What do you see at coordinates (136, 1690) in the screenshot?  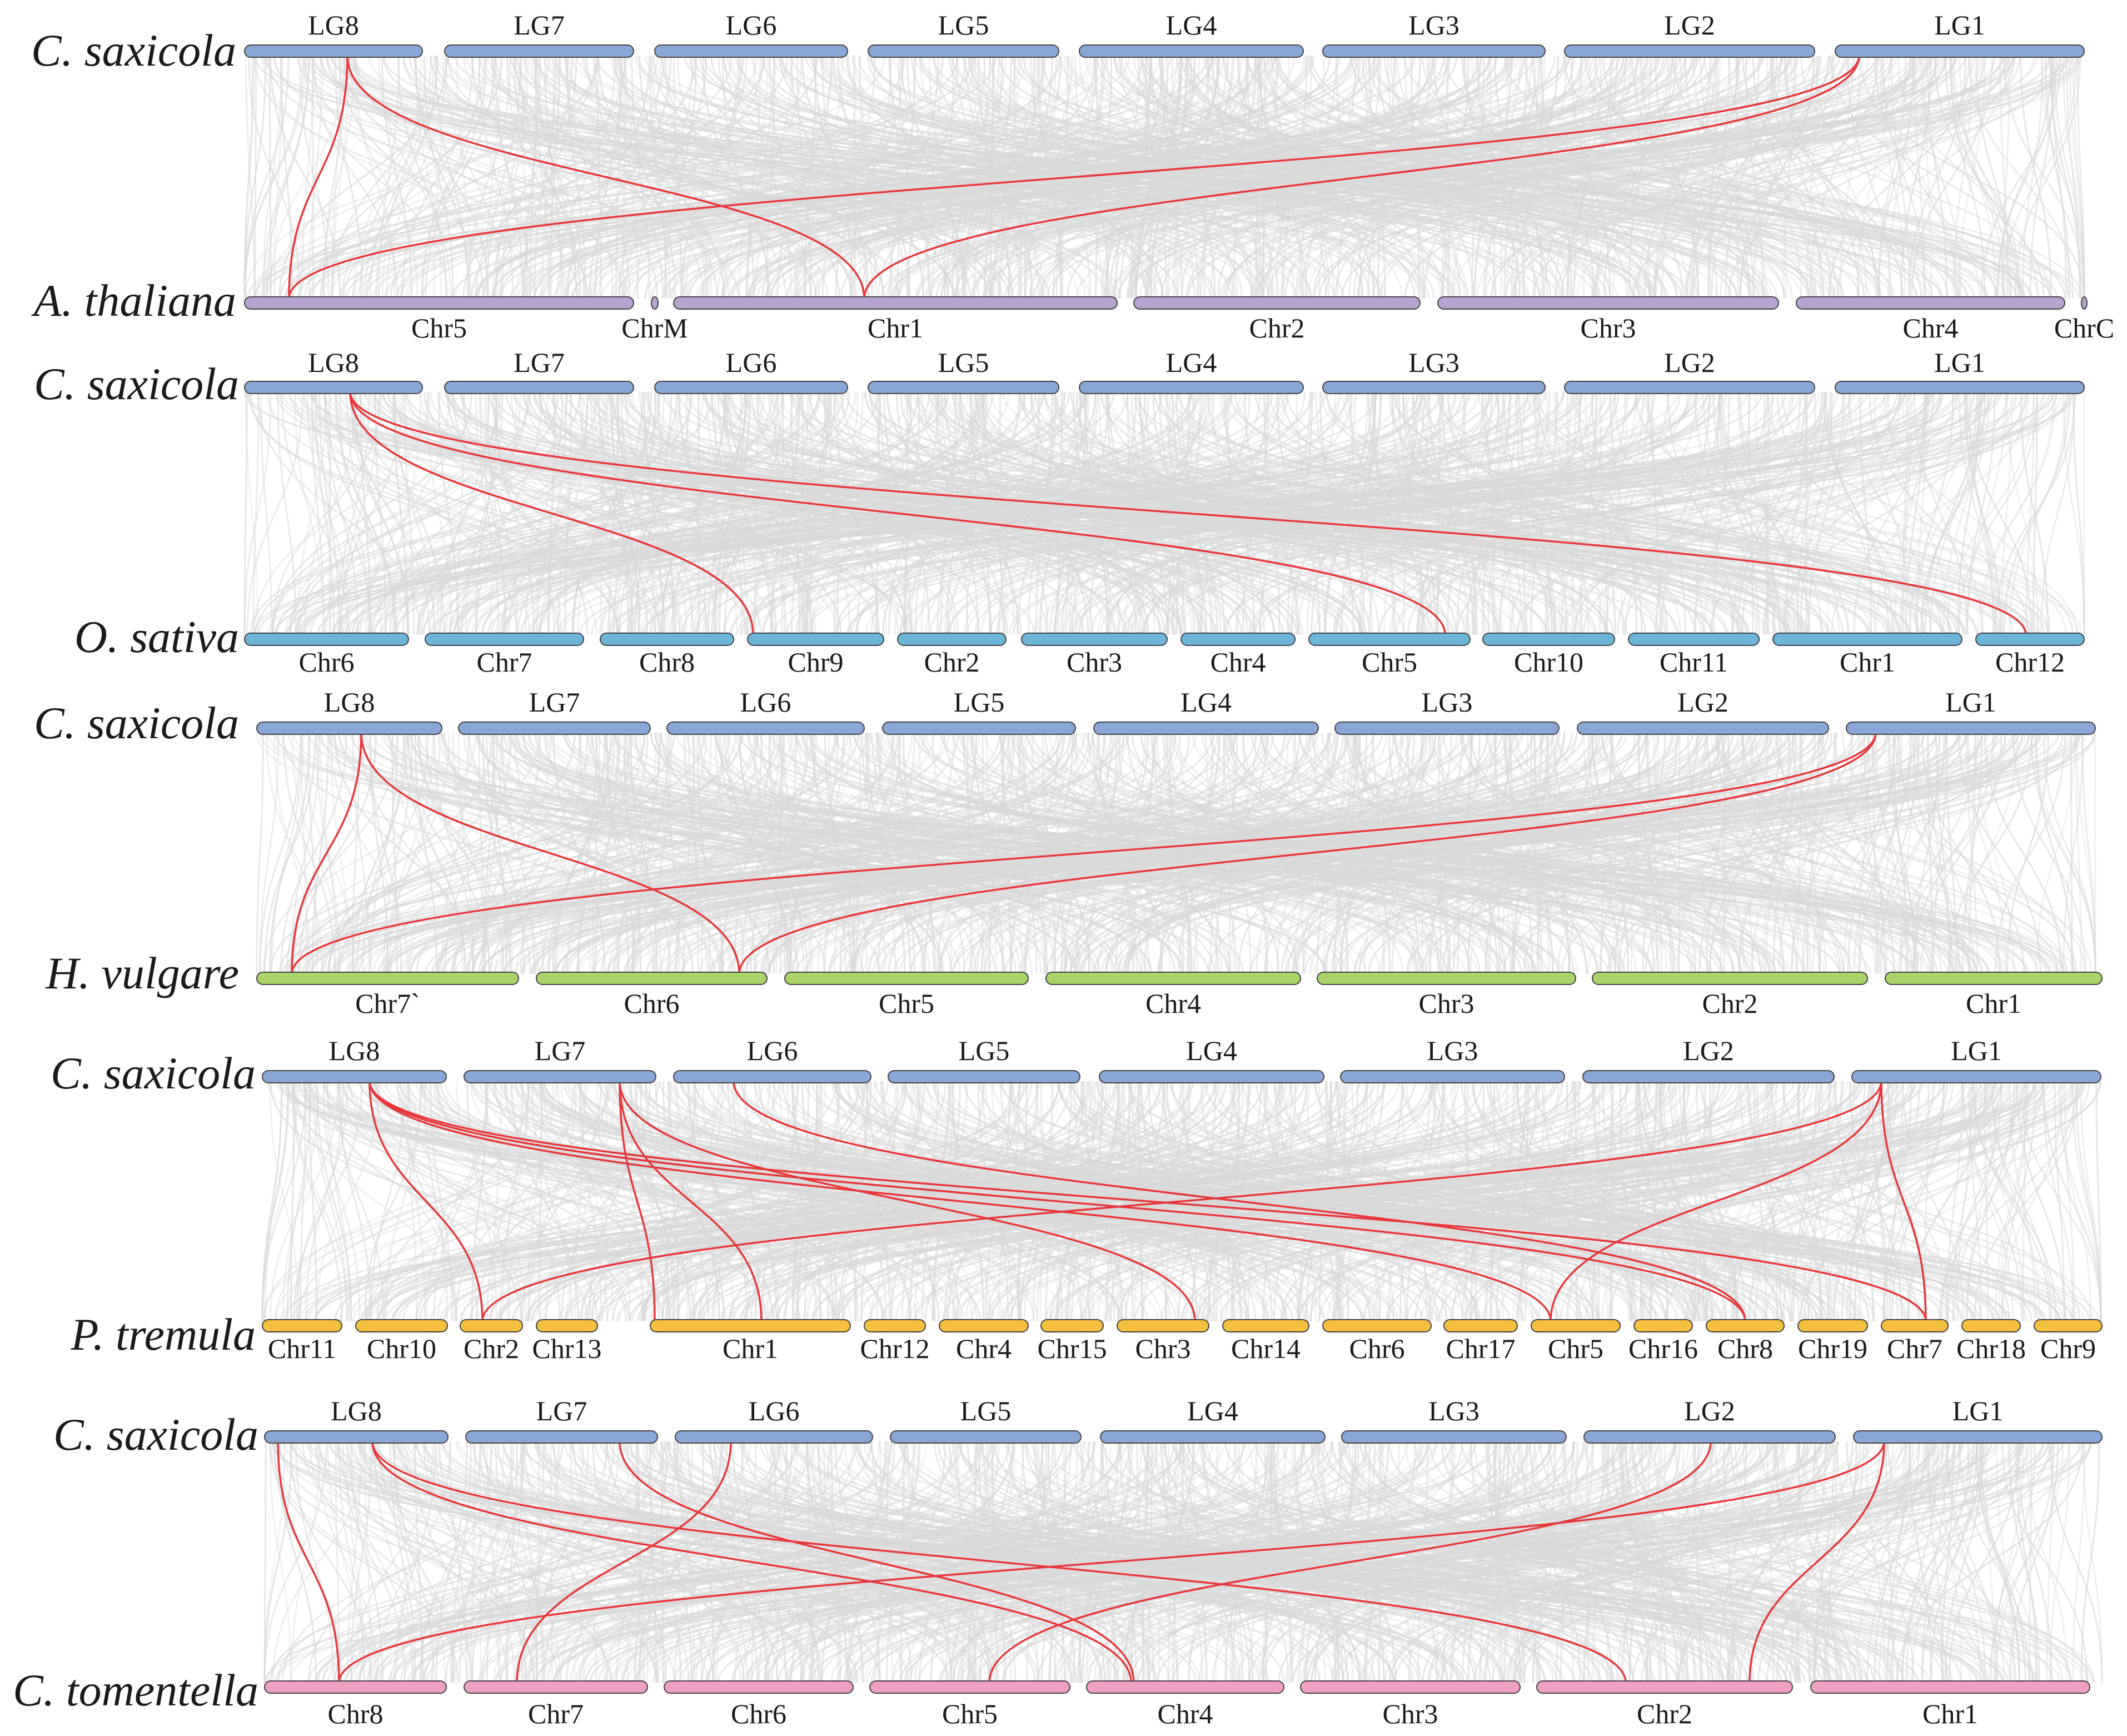 I see `species-label-target: C. tomentella` at bounding box center [136, 1690].